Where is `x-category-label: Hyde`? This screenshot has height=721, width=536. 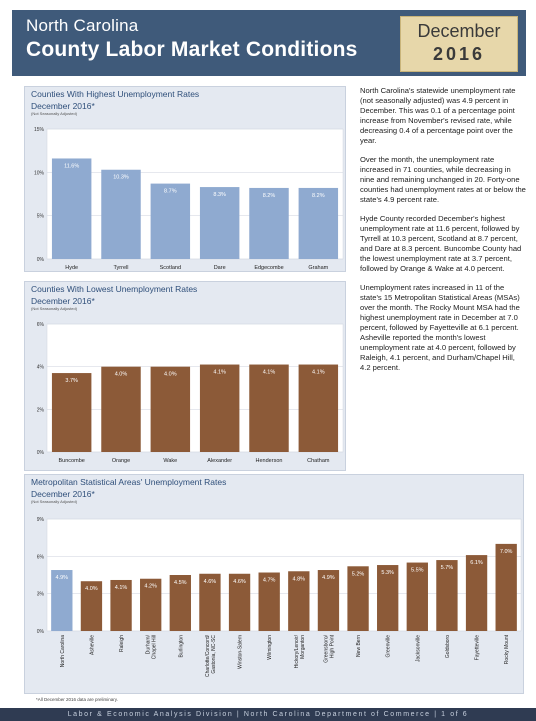
x-category-label: Hyde is located at coordinates (71, 268).